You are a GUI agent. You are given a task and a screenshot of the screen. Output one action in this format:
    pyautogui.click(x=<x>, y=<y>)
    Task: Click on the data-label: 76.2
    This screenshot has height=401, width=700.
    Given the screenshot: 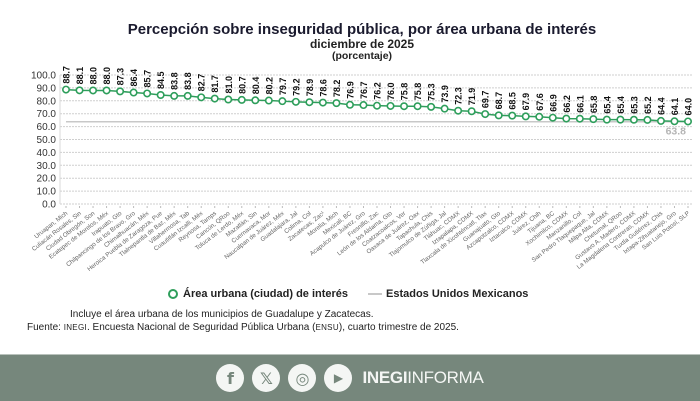 What is the action you would take?
    pyautogui.click(x=378, y=91)
    